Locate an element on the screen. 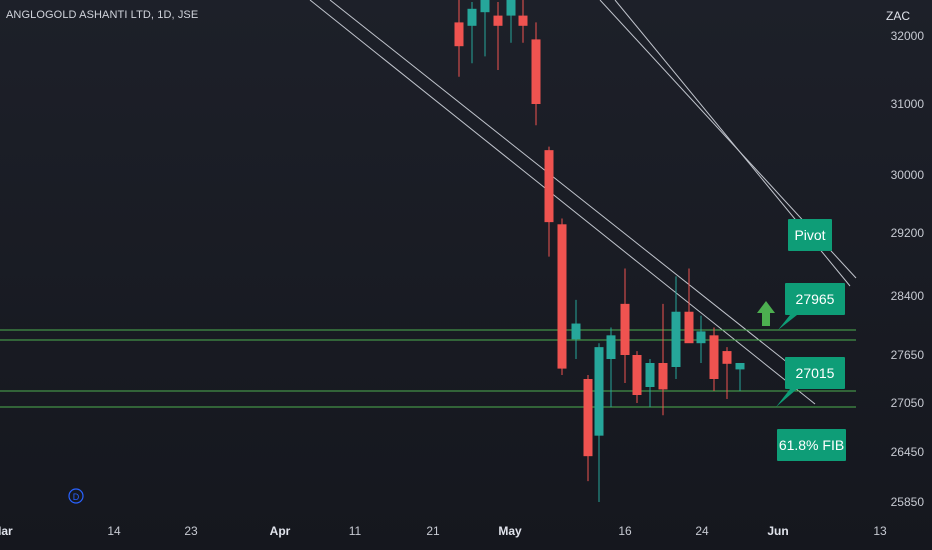 This screenshot has height=550, width=932. dividend-marker-icon is located at coordinates (76, 496).